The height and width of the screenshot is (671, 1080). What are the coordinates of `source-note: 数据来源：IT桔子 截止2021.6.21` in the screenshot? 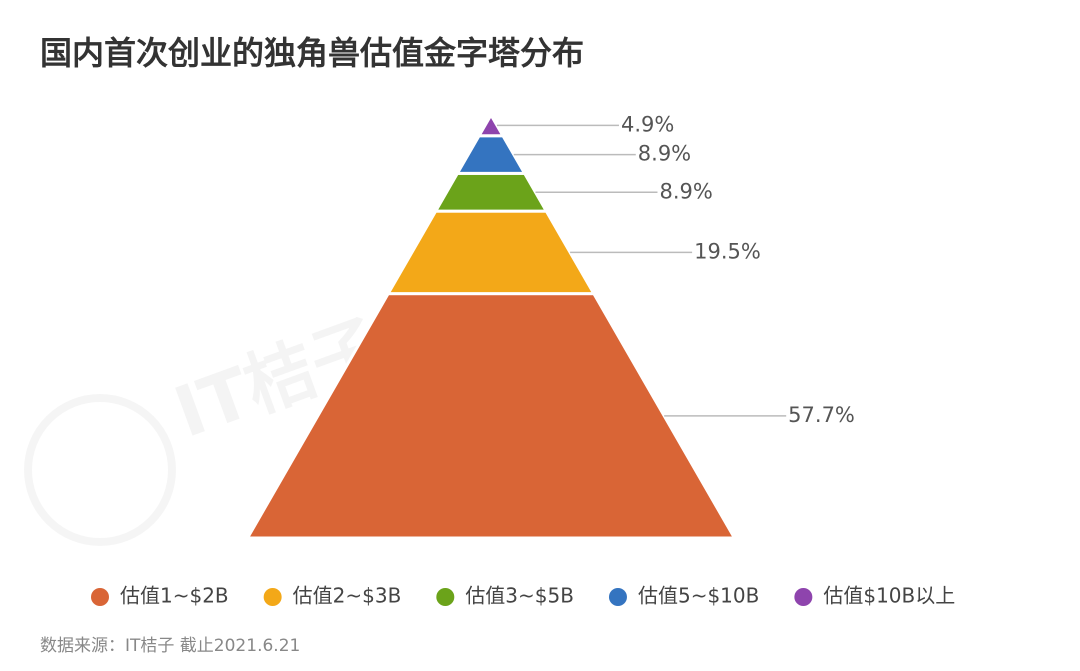 It's located at (170, 646).